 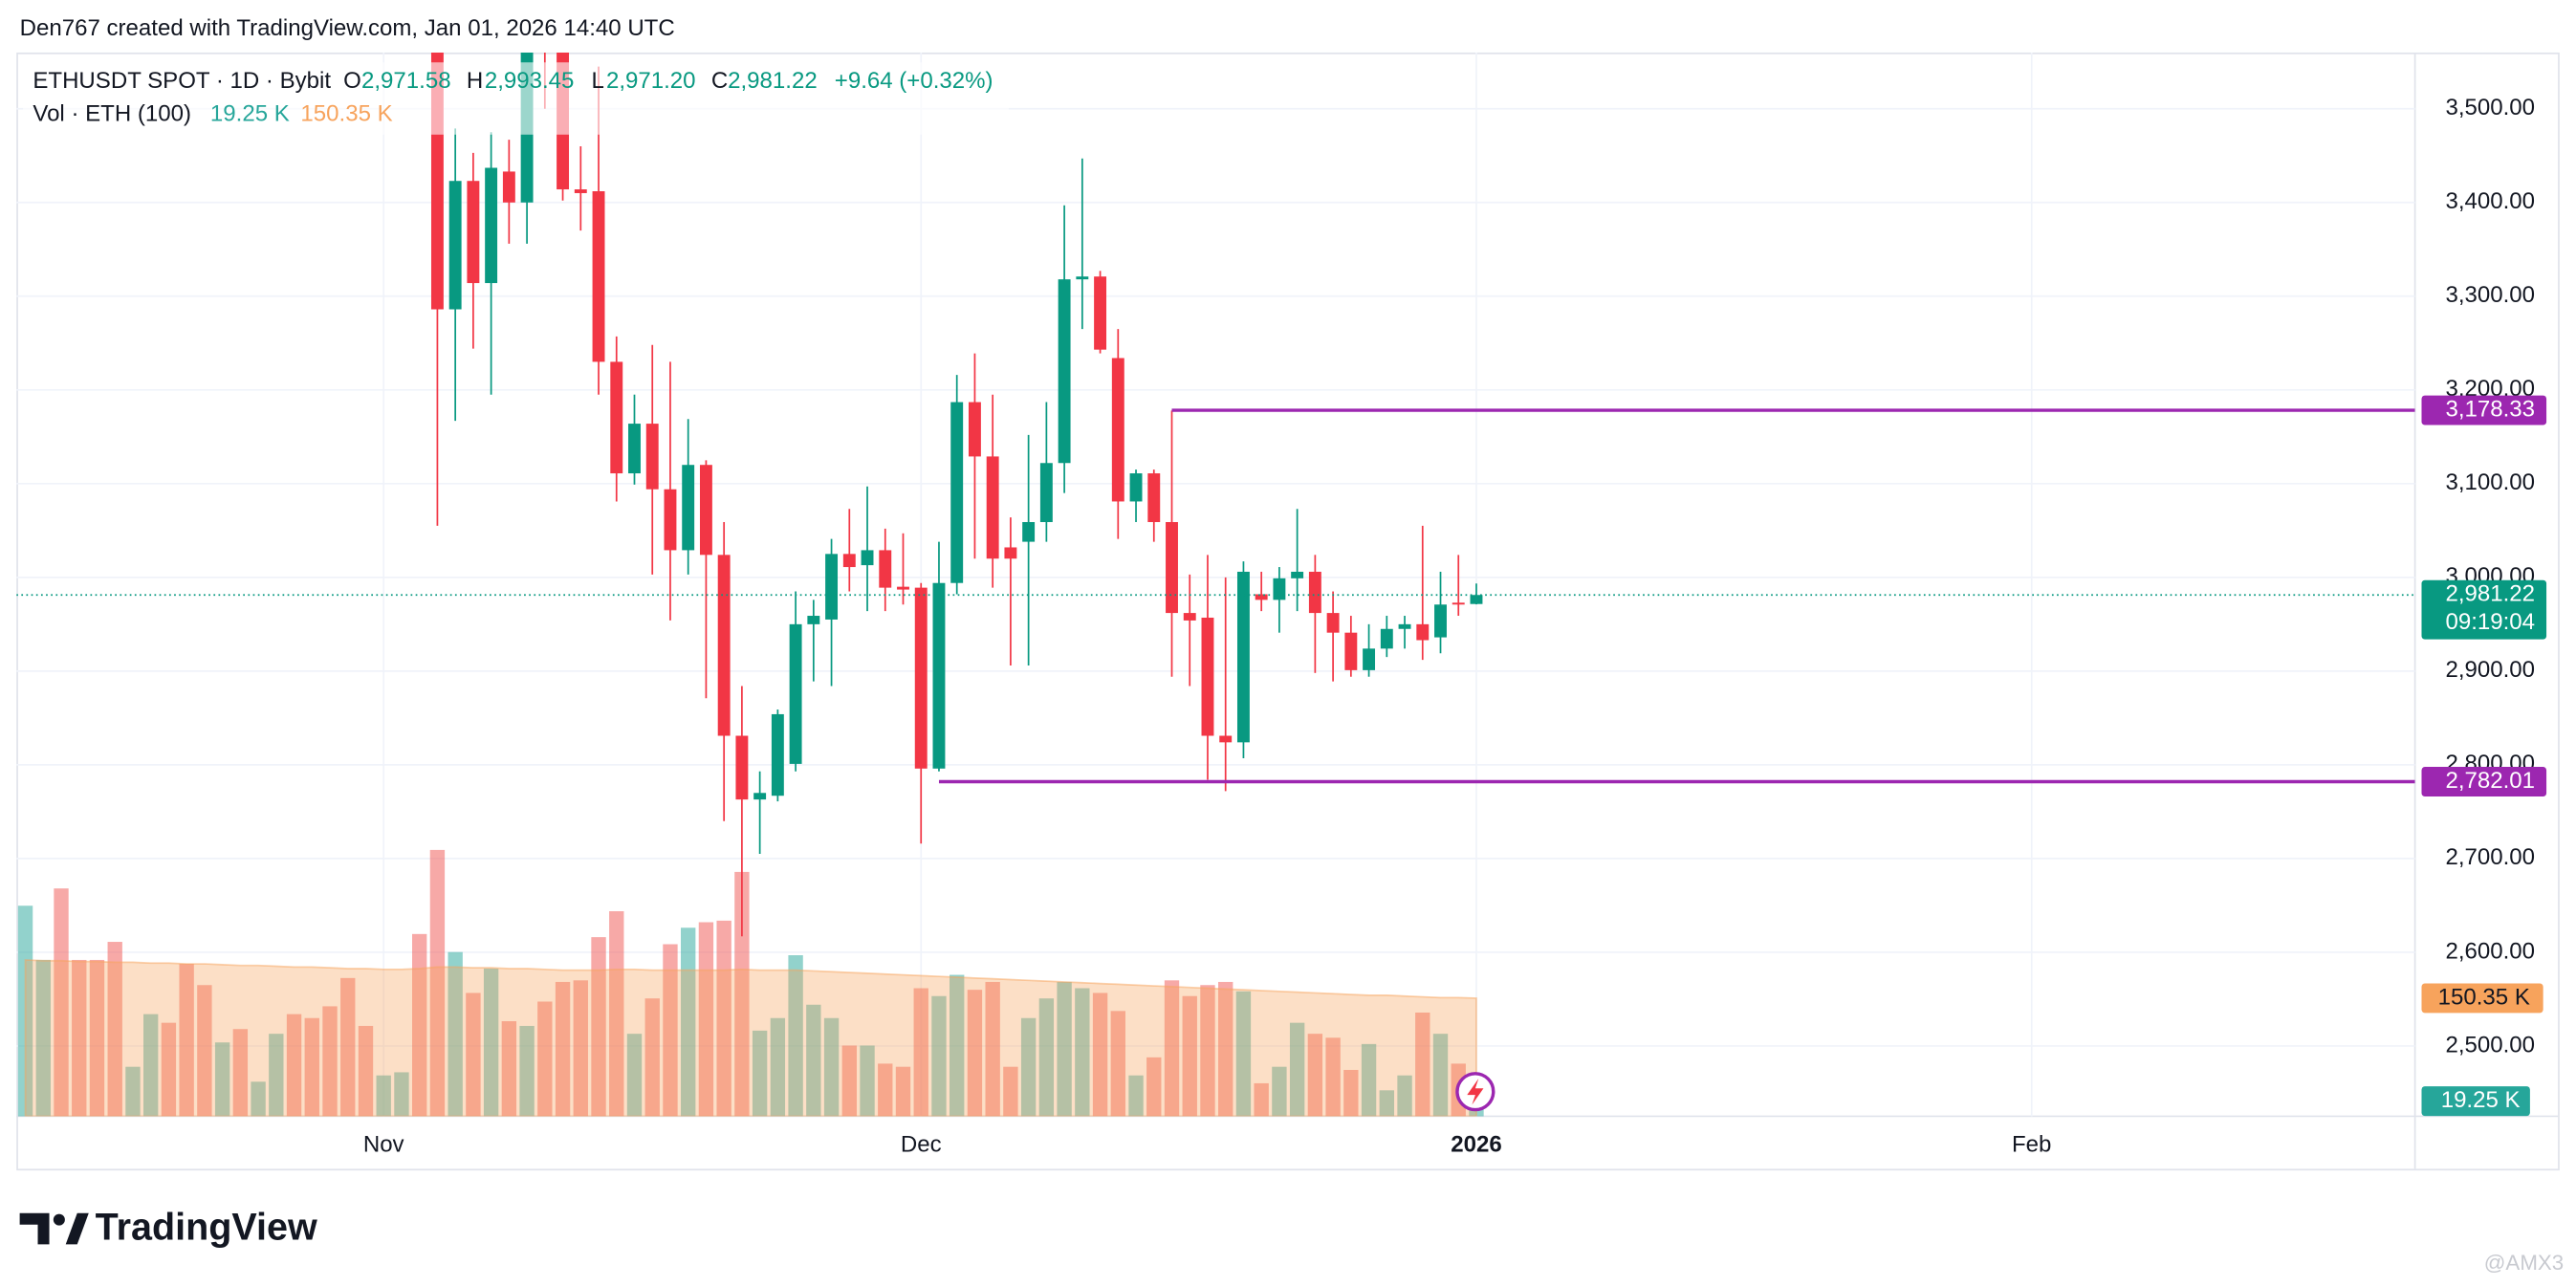 I want to click on y-tick-label: 3,300.00, so click(x=2490, y=295).